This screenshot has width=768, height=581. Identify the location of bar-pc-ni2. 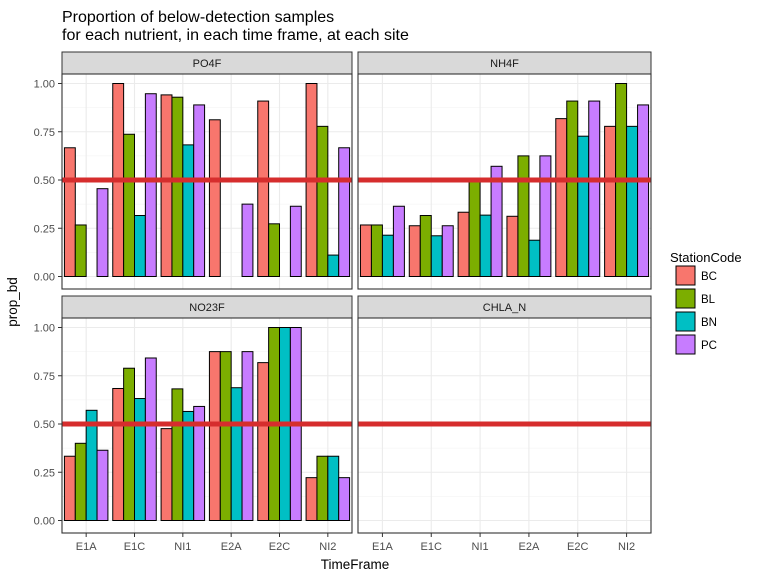
(344, 212).